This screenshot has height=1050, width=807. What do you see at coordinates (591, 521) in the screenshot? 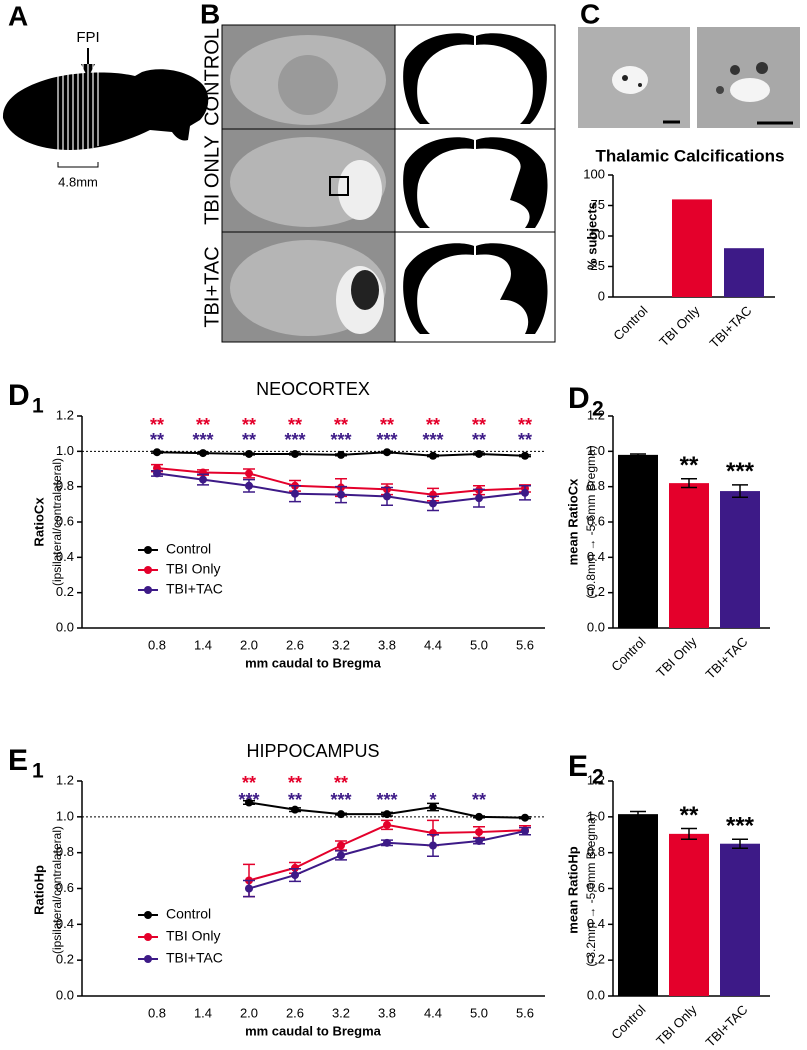
I see `y-axis-sublabel: (-0.8mm → -5.6mm Bregma)` at bounding box center [591, 521].